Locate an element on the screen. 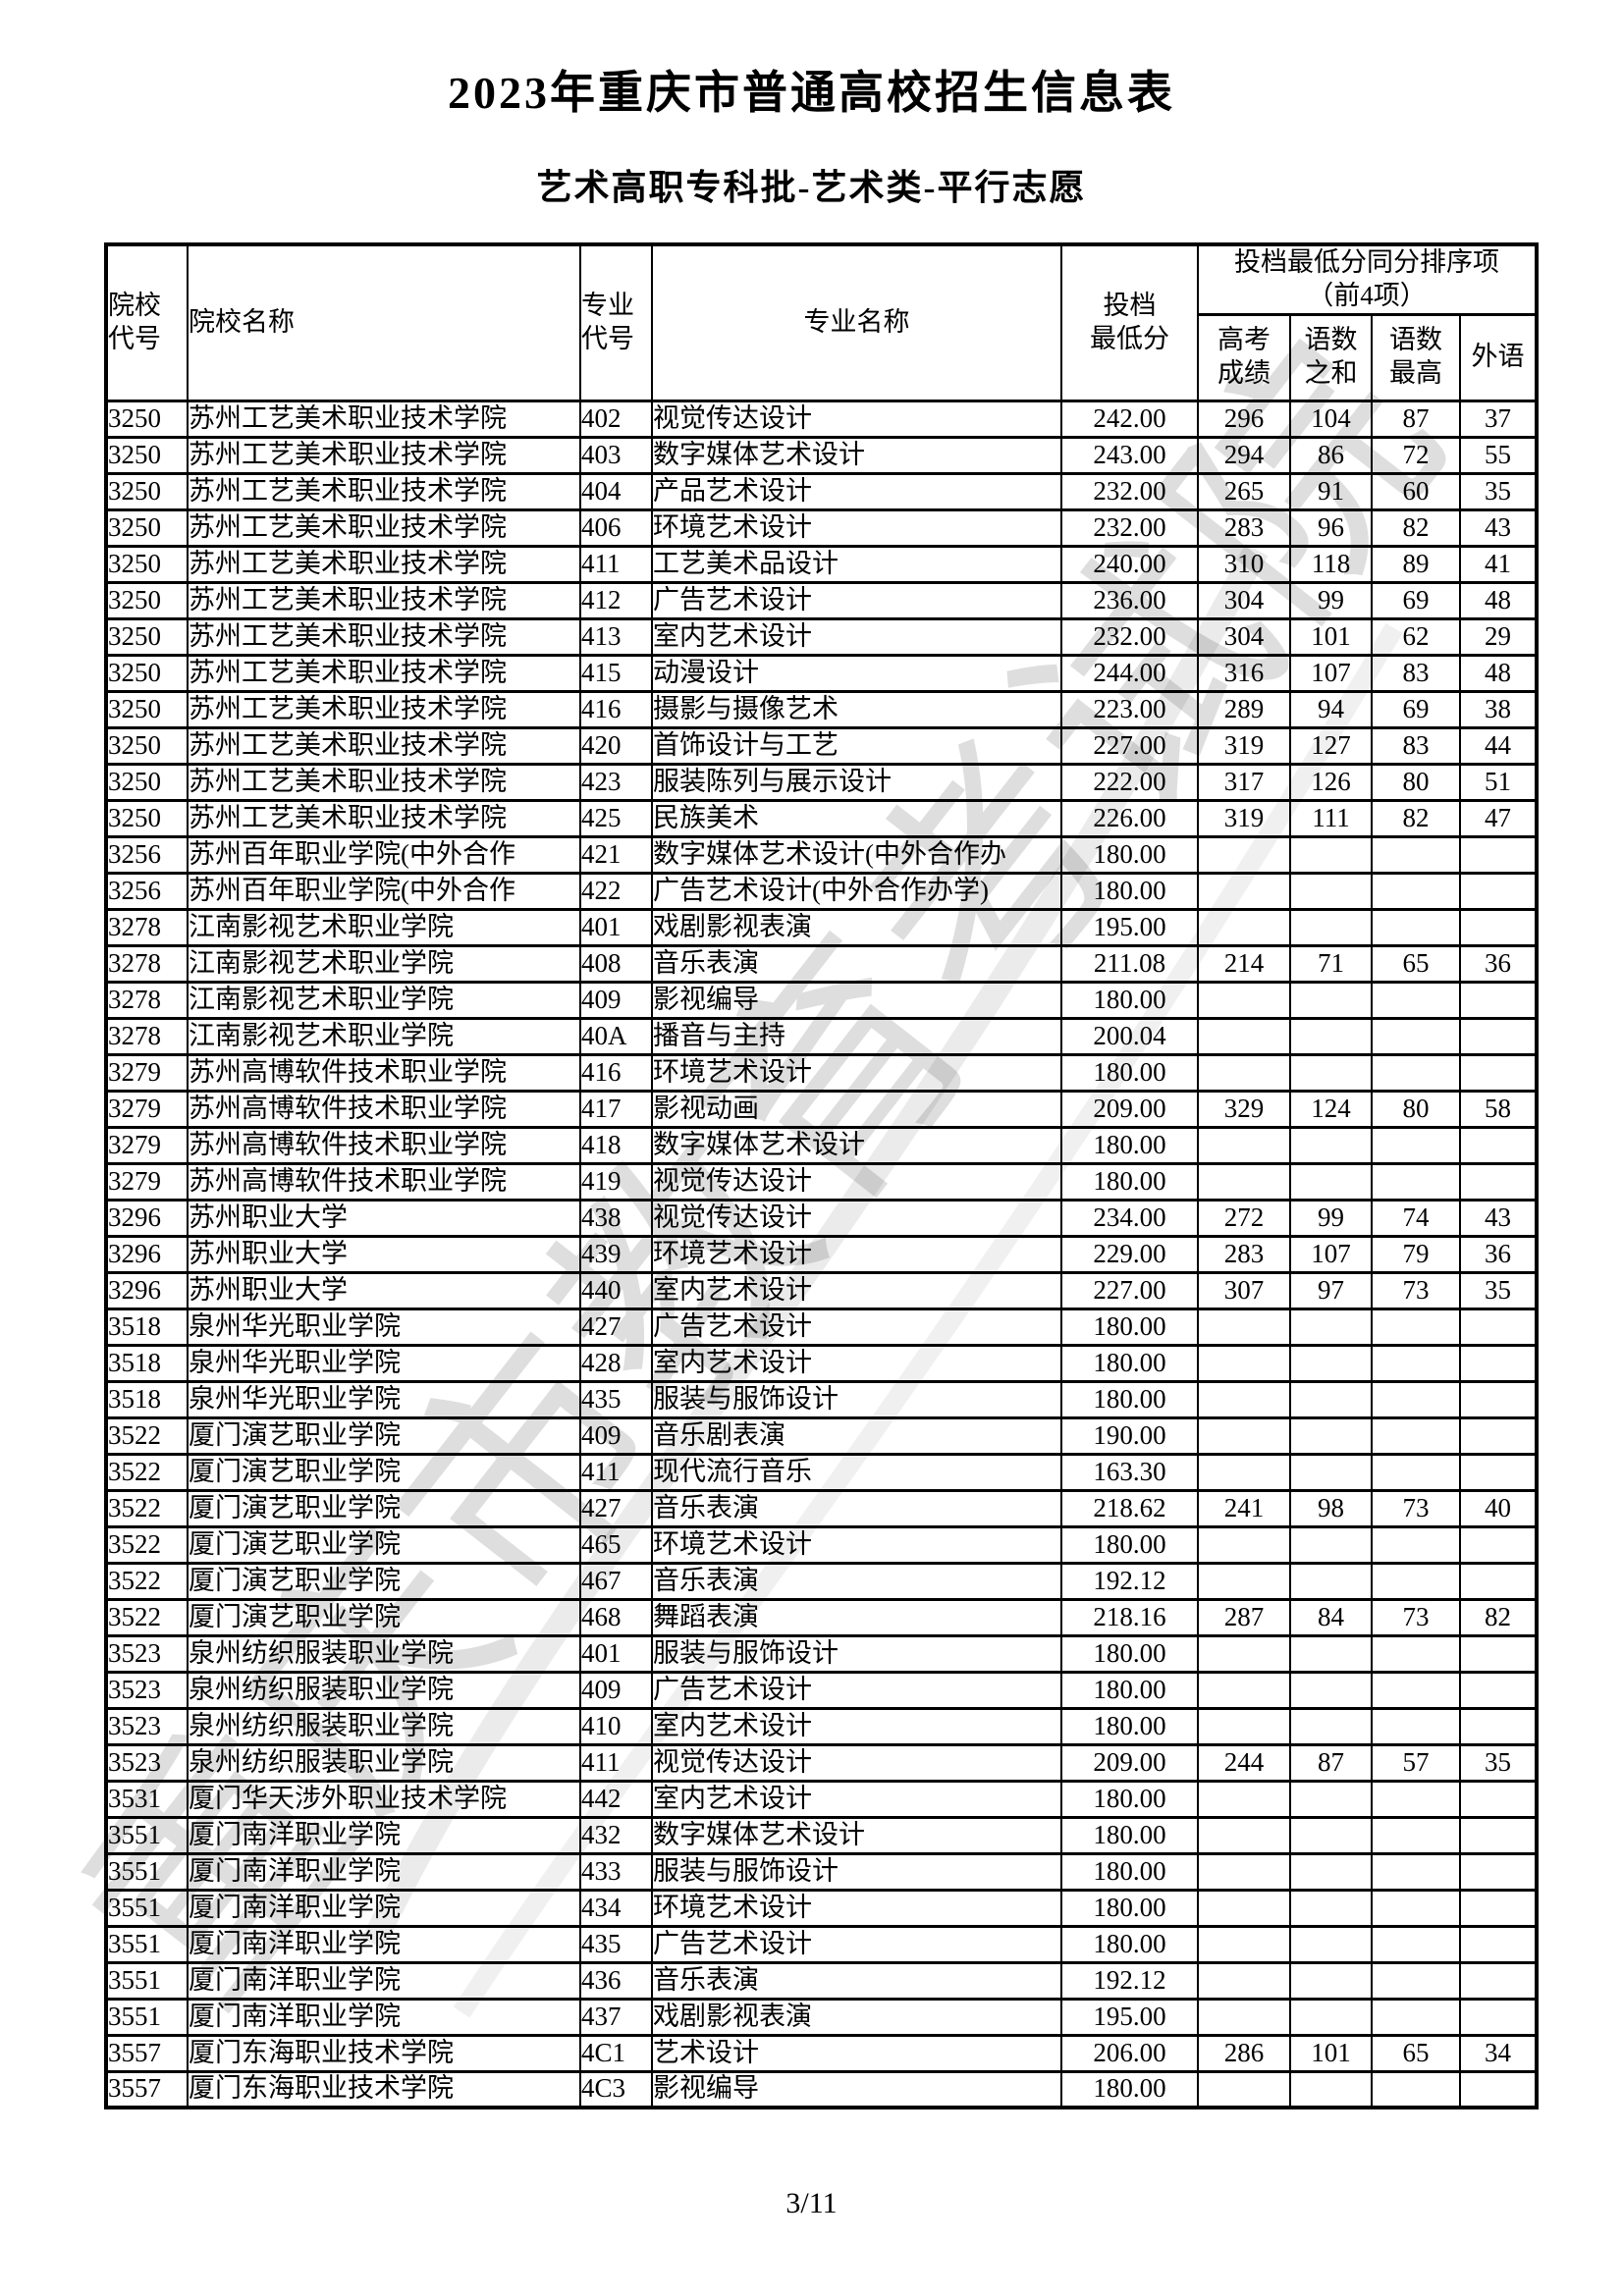 This screenshot has width=1623, height=2296. min-score-cell: 218.16 is located at coordinates (1129, 1617).